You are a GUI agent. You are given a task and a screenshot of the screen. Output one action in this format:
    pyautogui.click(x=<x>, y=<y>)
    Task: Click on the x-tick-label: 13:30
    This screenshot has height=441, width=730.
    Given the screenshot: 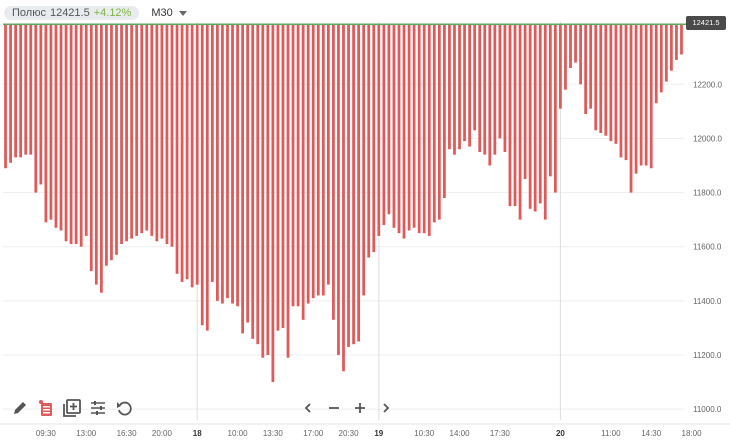 What is the action you would take?
    pyautogui.click(x=273, y=433)
    